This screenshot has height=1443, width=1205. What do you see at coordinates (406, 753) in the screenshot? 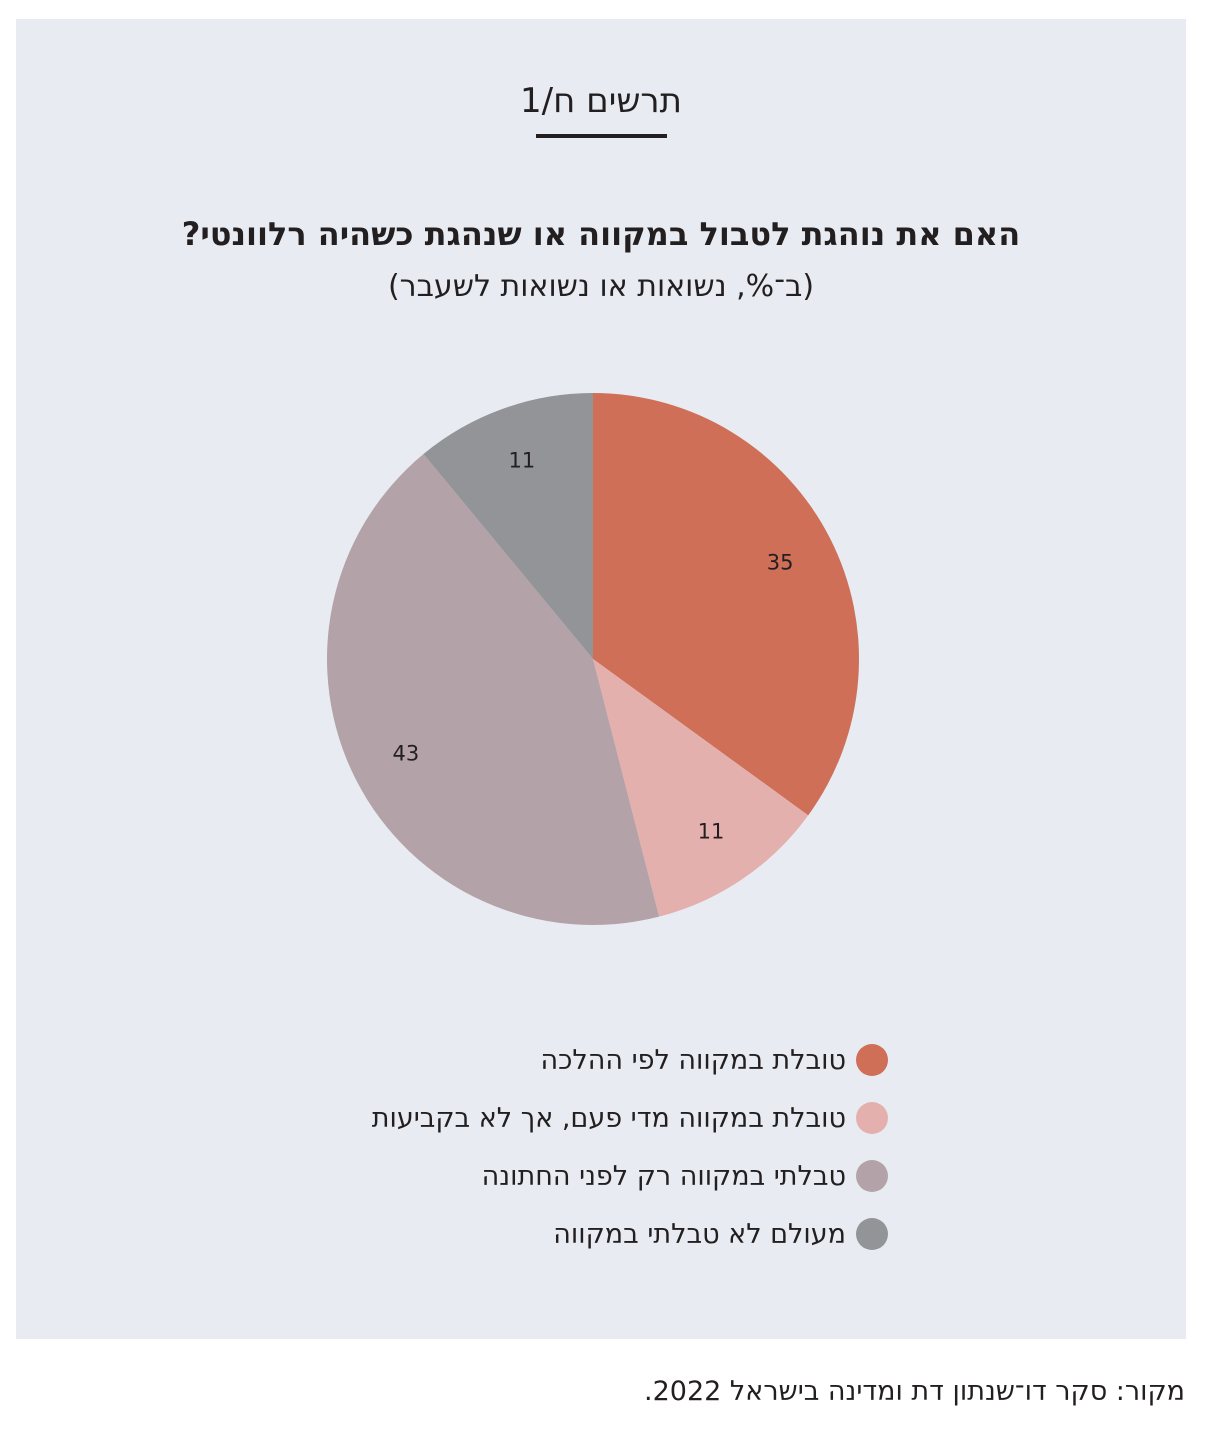
I see `slice-value-label: 43` at bounding box center [406, 753].